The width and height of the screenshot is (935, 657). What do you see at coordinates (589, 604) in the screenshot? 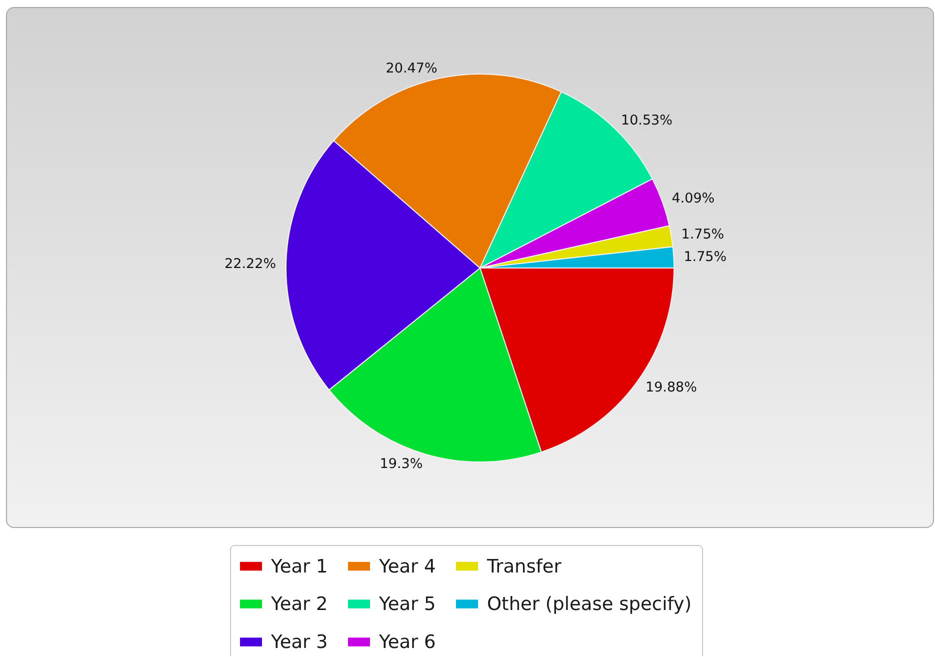
I see `legend-label: Other (please specify)` at bounding box center [589, 604].